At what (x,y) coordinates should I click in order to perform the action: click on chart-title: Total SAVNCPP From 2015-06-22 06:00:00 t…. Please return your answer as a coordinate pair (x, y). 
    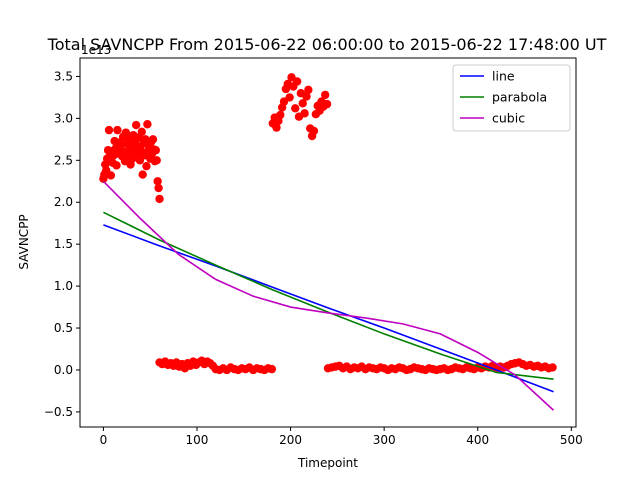
    Looking at the image, I should click on (327, 44).